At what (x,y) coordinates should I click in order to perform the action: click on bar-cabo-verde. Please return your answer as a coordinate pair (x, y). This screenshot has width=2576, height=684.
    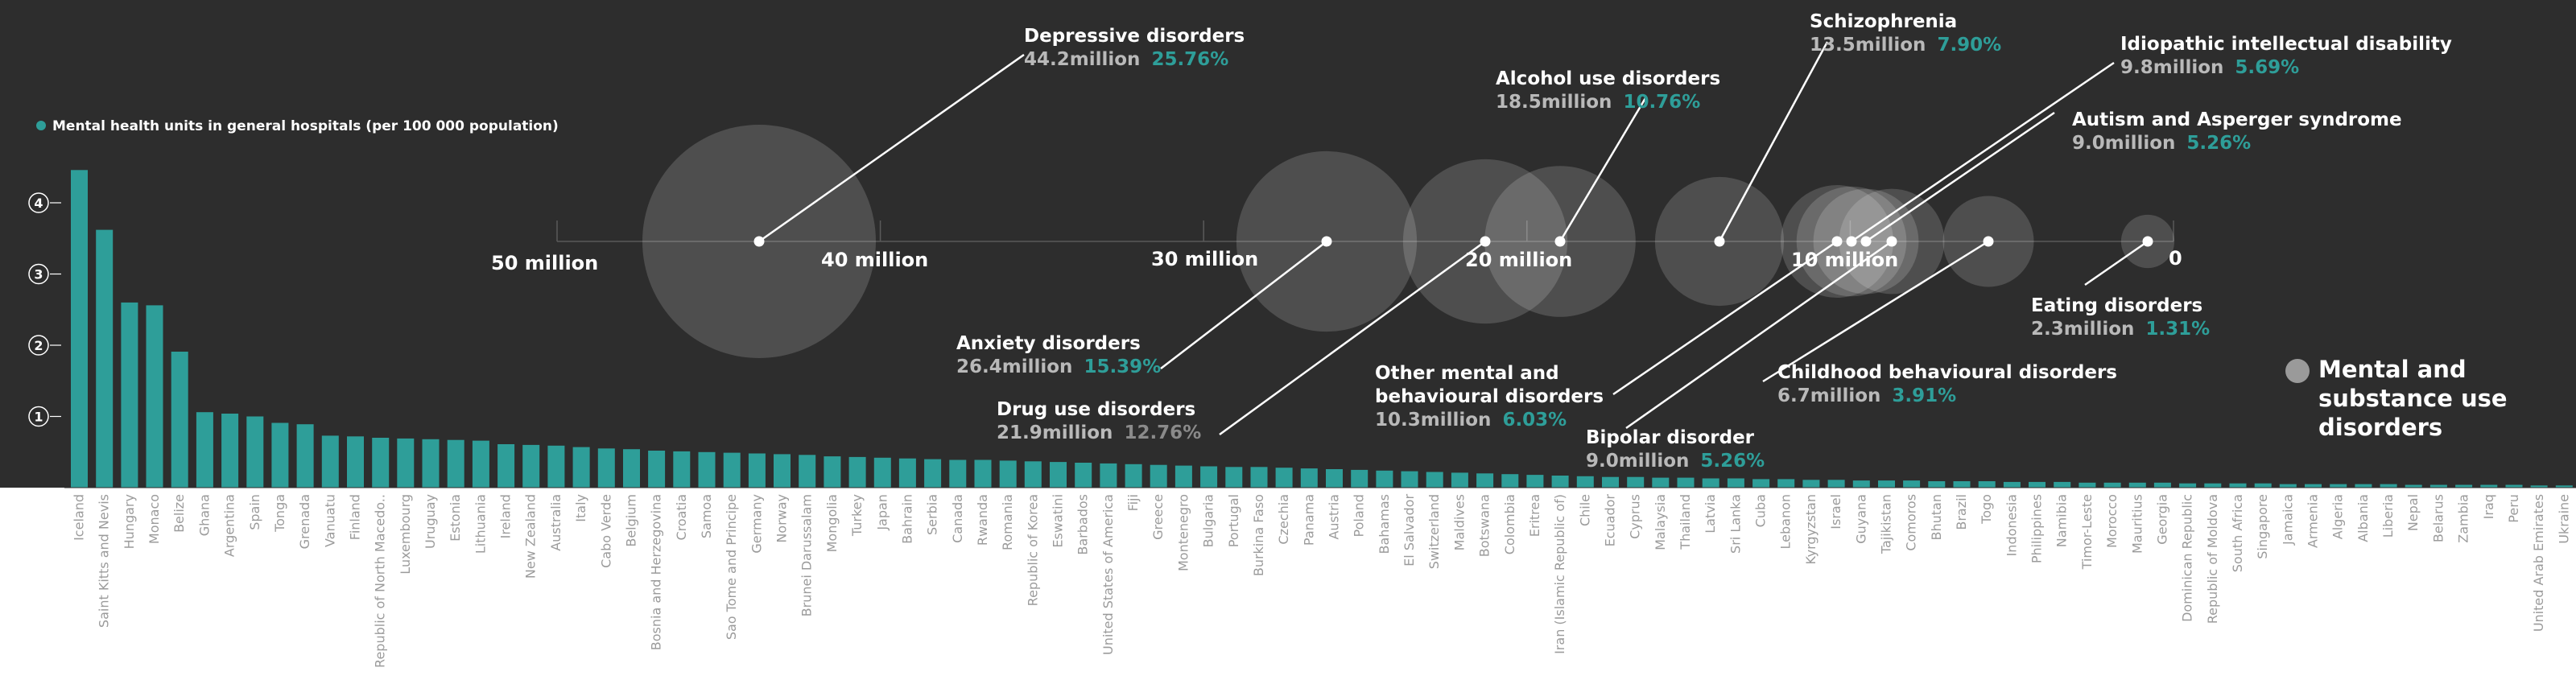
    Looking at the image, I should click on (606, 468).